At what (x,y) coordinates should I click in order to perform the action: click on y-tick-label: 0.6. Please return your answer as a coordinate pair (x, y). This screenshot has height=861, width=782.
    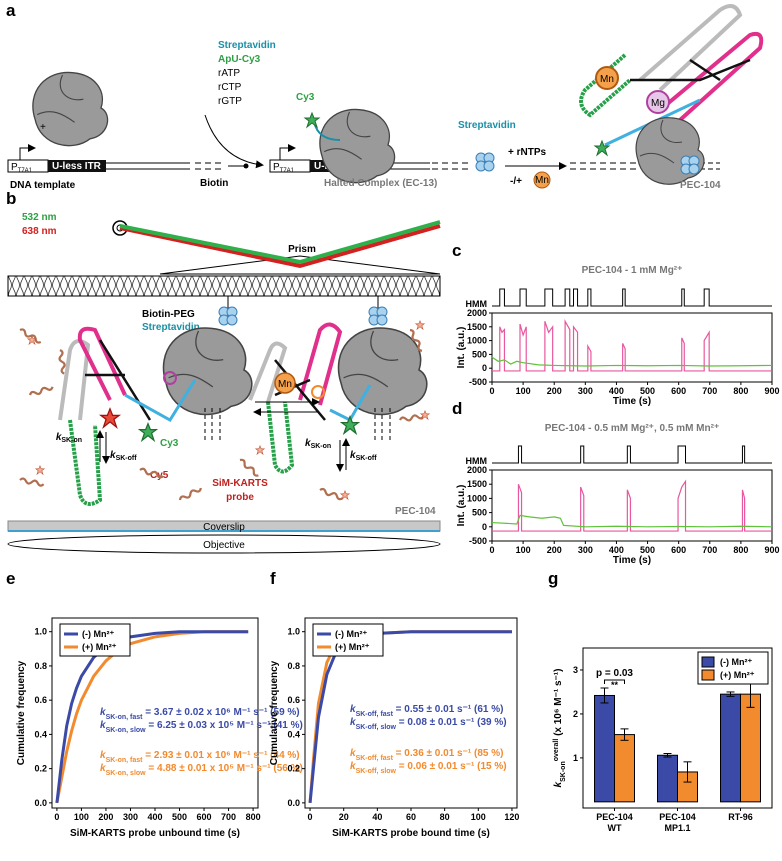
    Looking at the image, I should click on (40, 700).